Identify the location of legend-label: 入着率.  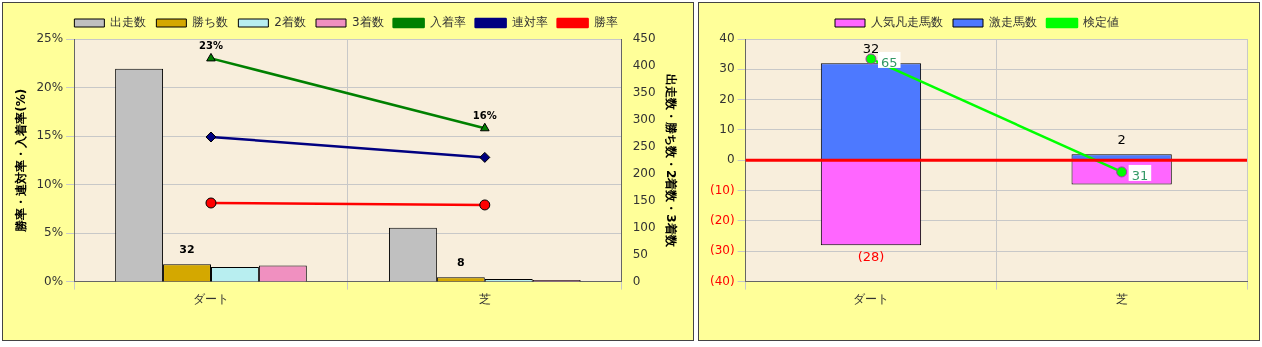
(447, 22).